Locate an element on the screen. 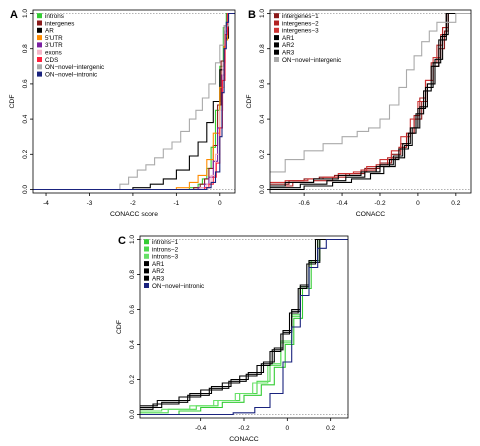 This screenshot has width=480, height=446. legend-label: intergenes−2 is located at coordinates (300, 23).